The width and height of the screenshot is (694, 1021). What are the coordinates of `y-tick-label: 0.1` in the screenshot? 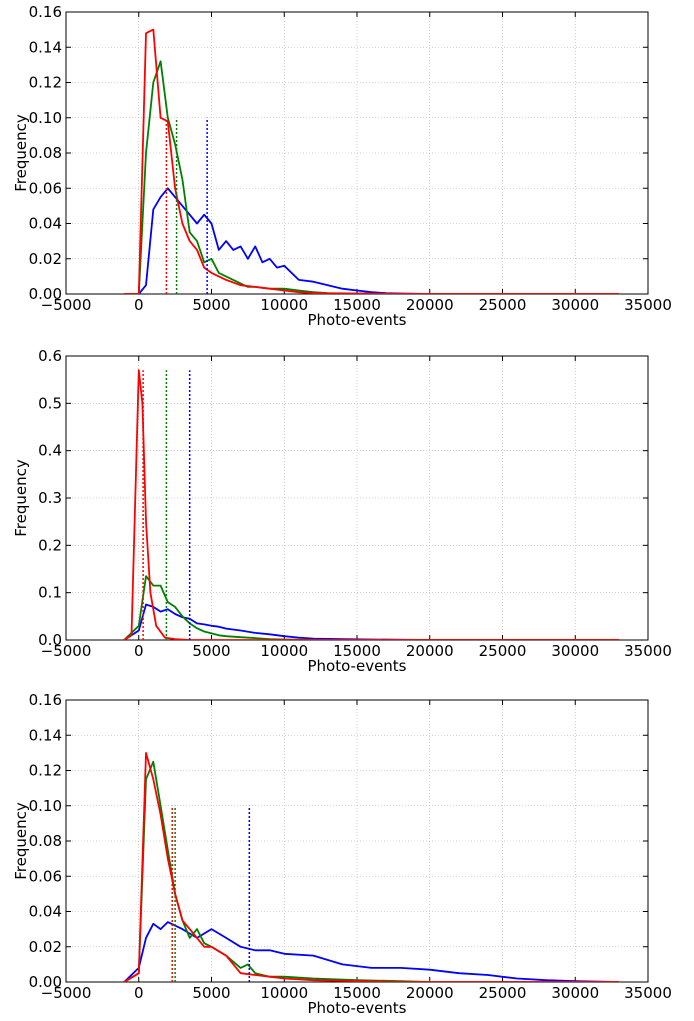 It's located at (50, 593).